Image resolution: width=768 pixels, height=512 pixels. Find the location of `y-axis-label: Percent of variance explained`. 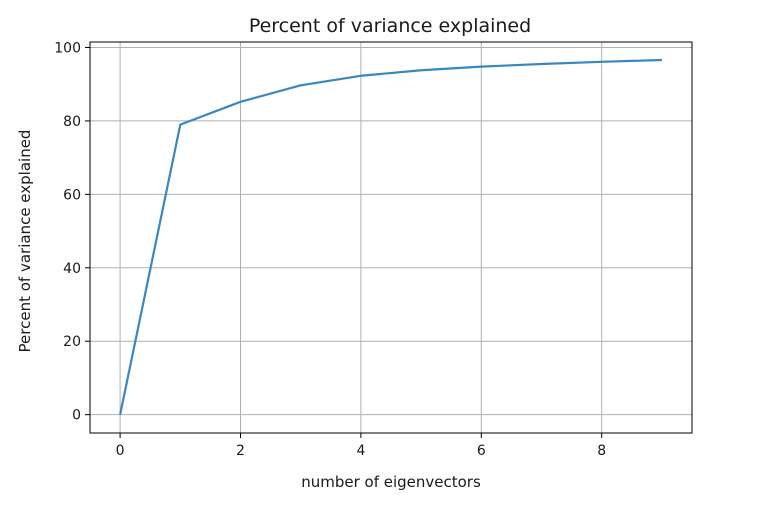

y-axis-label: Percent of variance explained is located at coordinates (25, 241).